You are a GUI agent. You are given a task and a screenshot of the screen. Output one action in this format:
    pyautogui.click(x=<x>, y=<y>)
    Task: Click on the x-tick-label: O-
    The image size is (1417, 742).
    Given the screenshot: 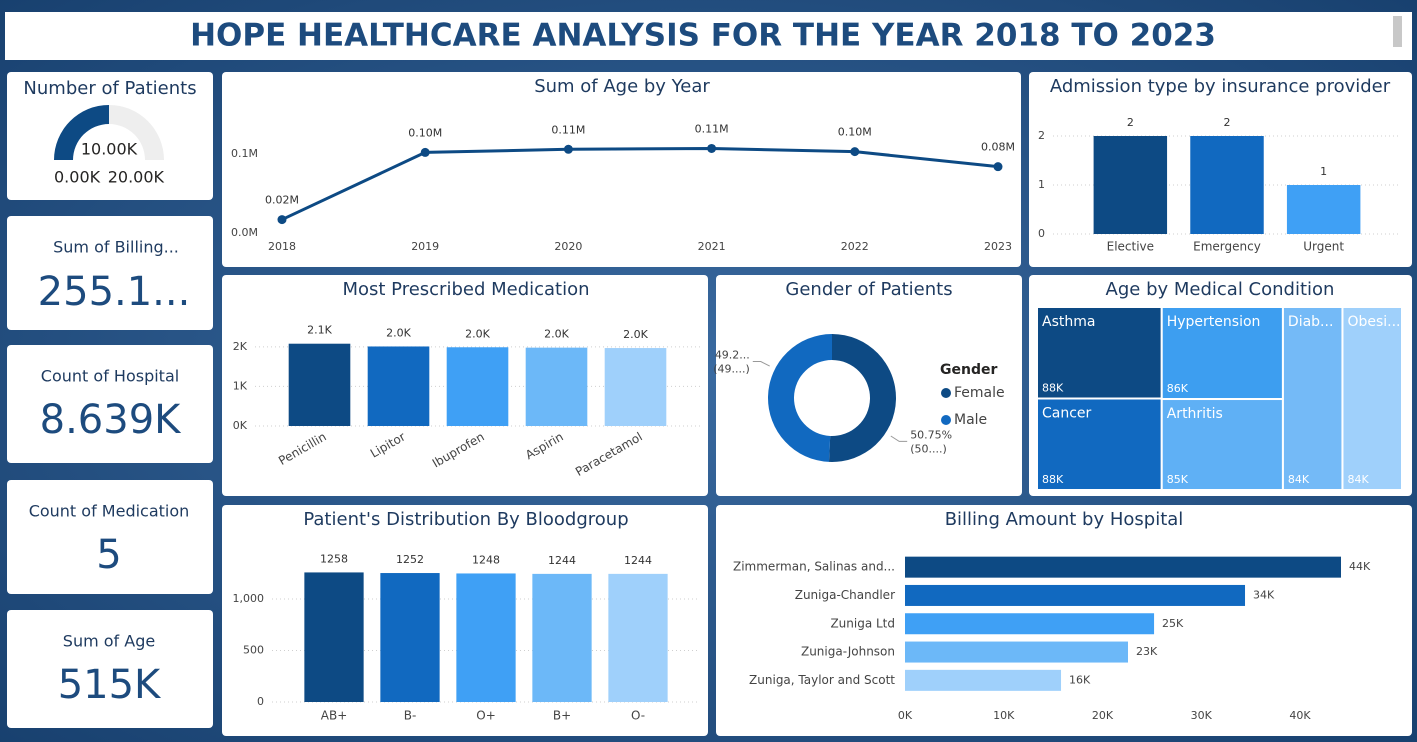 What is the action you would take?
    pyautogui.click(x=638, y=716)
    